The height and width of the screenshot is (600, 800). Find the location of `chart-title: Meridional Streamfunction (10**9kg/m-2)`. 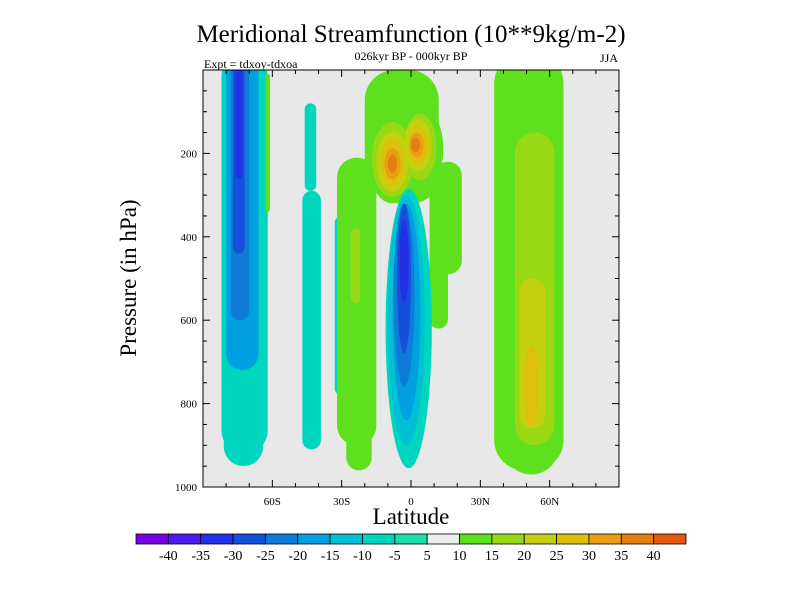

chart-title: Meridional Streamfunction (10**9kg/m-2) is located at coordinates (410, 34).